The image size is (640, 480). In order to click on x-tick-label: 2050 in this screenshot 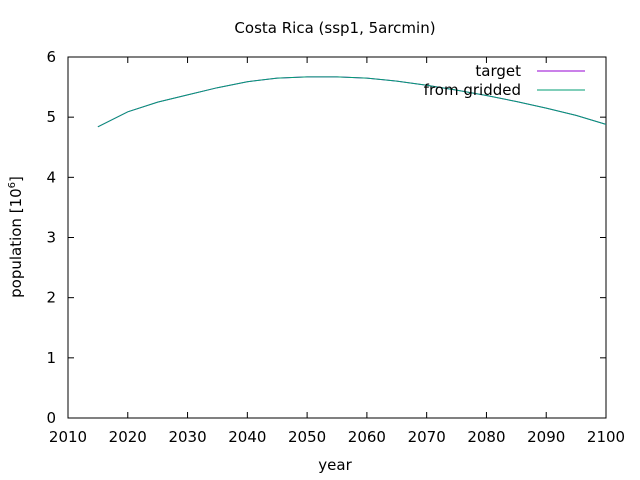, I will do `click(307, 437)`.